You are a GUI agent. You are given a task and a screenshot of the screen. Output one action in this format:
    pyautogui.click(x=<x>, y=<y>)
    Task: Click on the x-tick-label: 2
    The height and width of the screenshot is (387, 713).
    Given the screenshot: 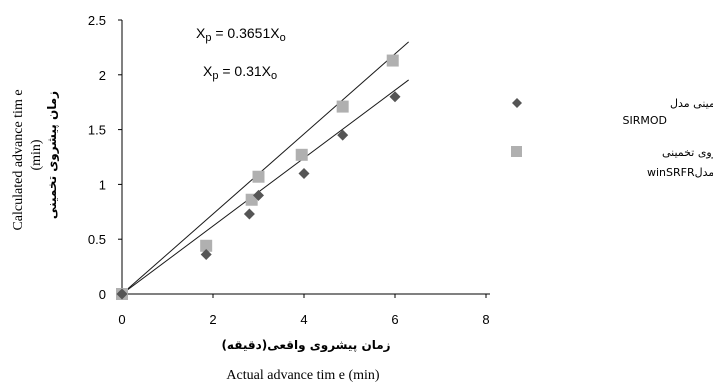 What is the action you would take?
    pyautogui.click(x=212, y=319)
    